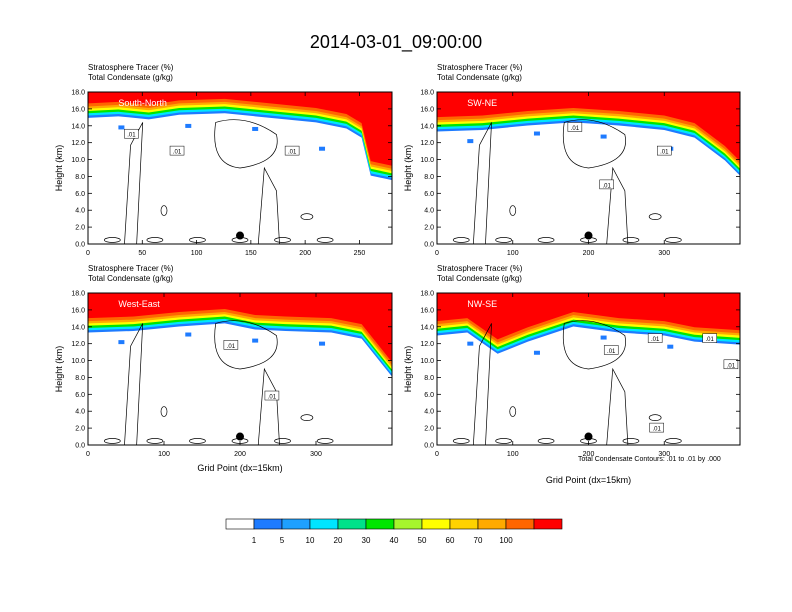  I want to click on x-tick-label: 150, so click(251, 253).